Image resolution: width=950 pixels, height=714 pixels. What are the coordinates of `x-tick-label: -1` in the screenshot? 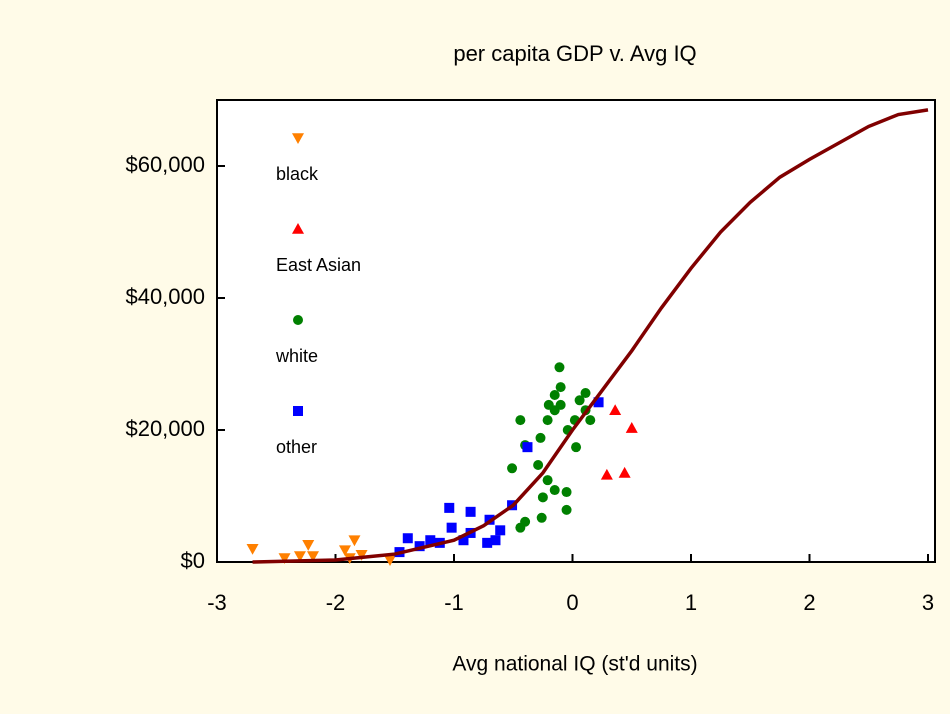 It's located at (454, 602).